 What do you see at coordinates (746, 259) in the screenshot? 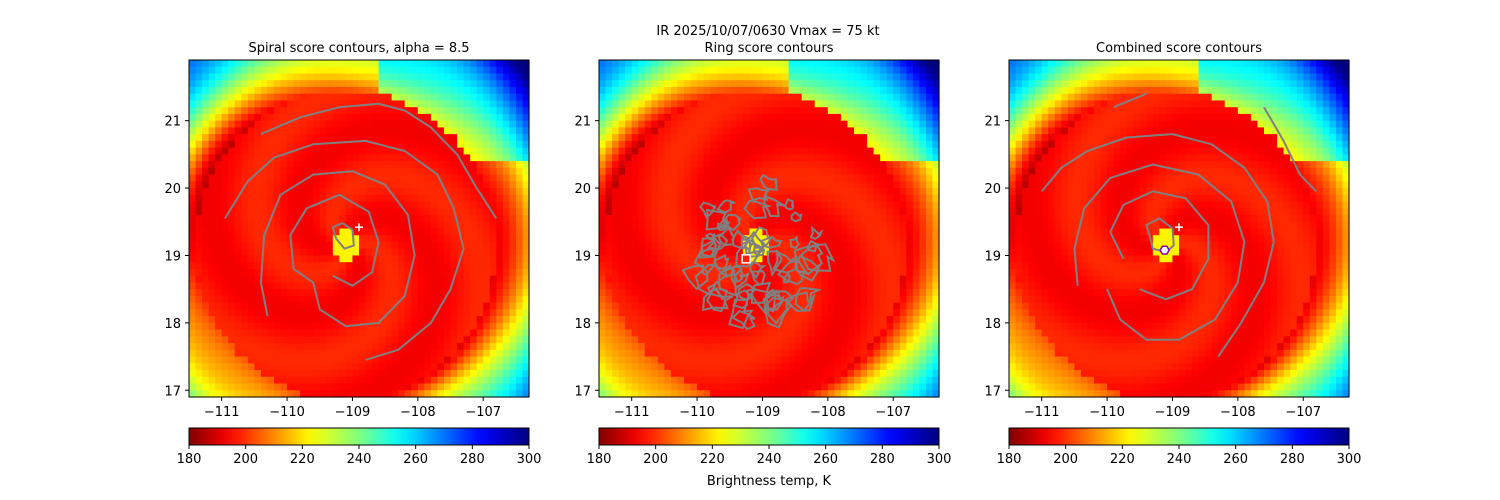
I see `center-marker` at bounding box center [746, 259].